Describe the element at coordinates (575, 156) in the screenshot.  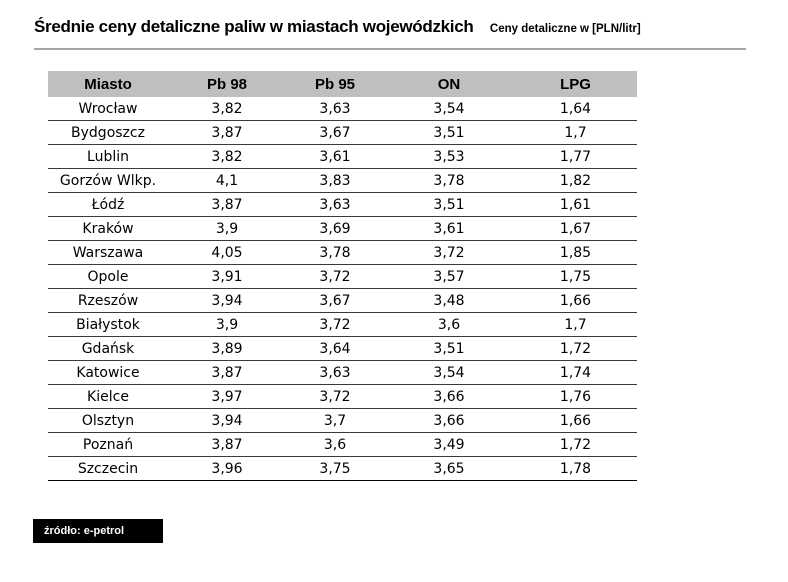
I see `price-cell: 1,77` at that location.